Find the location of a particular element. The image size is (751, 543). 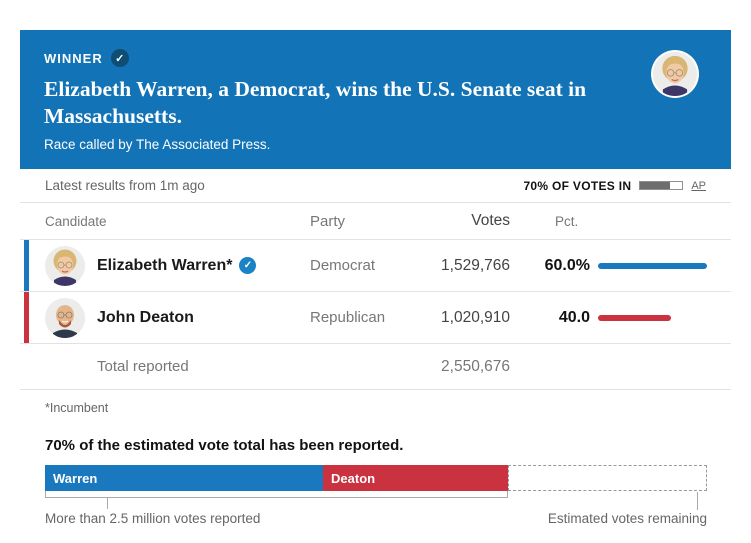

reported-label: More than 2.5 million votes reported is located at coordinates (153, 519).